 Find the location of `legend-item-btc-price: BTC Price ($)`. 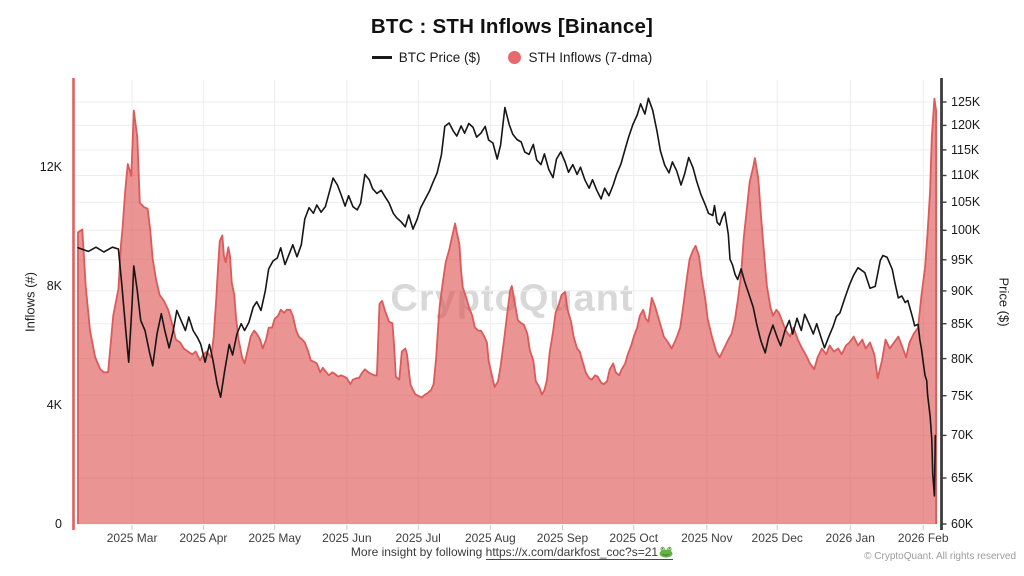

legend-item-btc-price: BTC Price ($) is located at coordinates (426, 57).